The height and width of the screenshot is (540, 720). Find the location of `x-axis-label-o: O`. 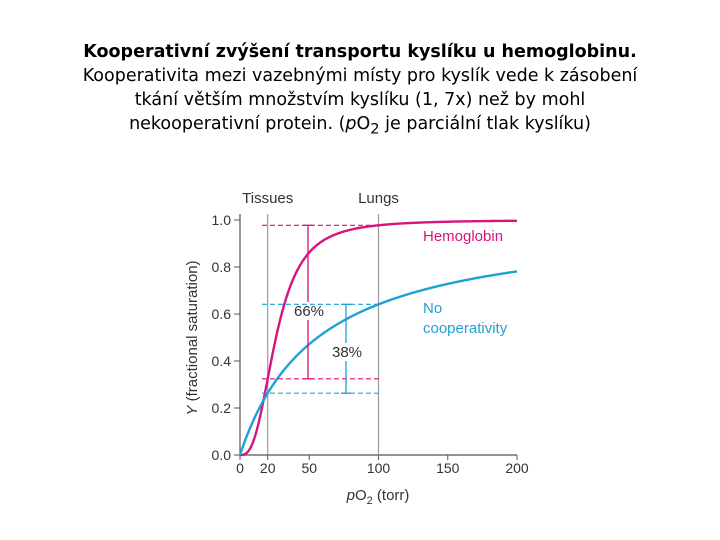

x-axis-label-o: O is located at coordinates (361, 495).